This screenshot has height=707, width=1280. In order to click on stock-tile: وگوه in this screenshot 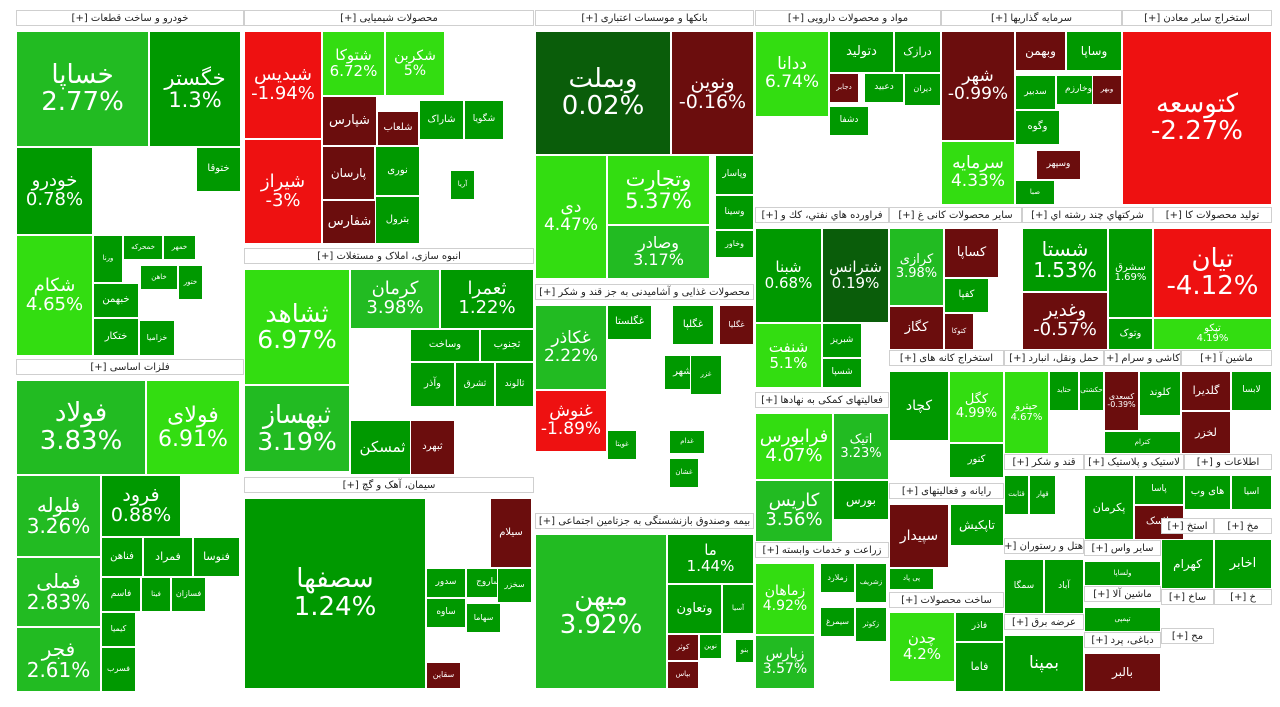, I will do `click(1037, 127)`.